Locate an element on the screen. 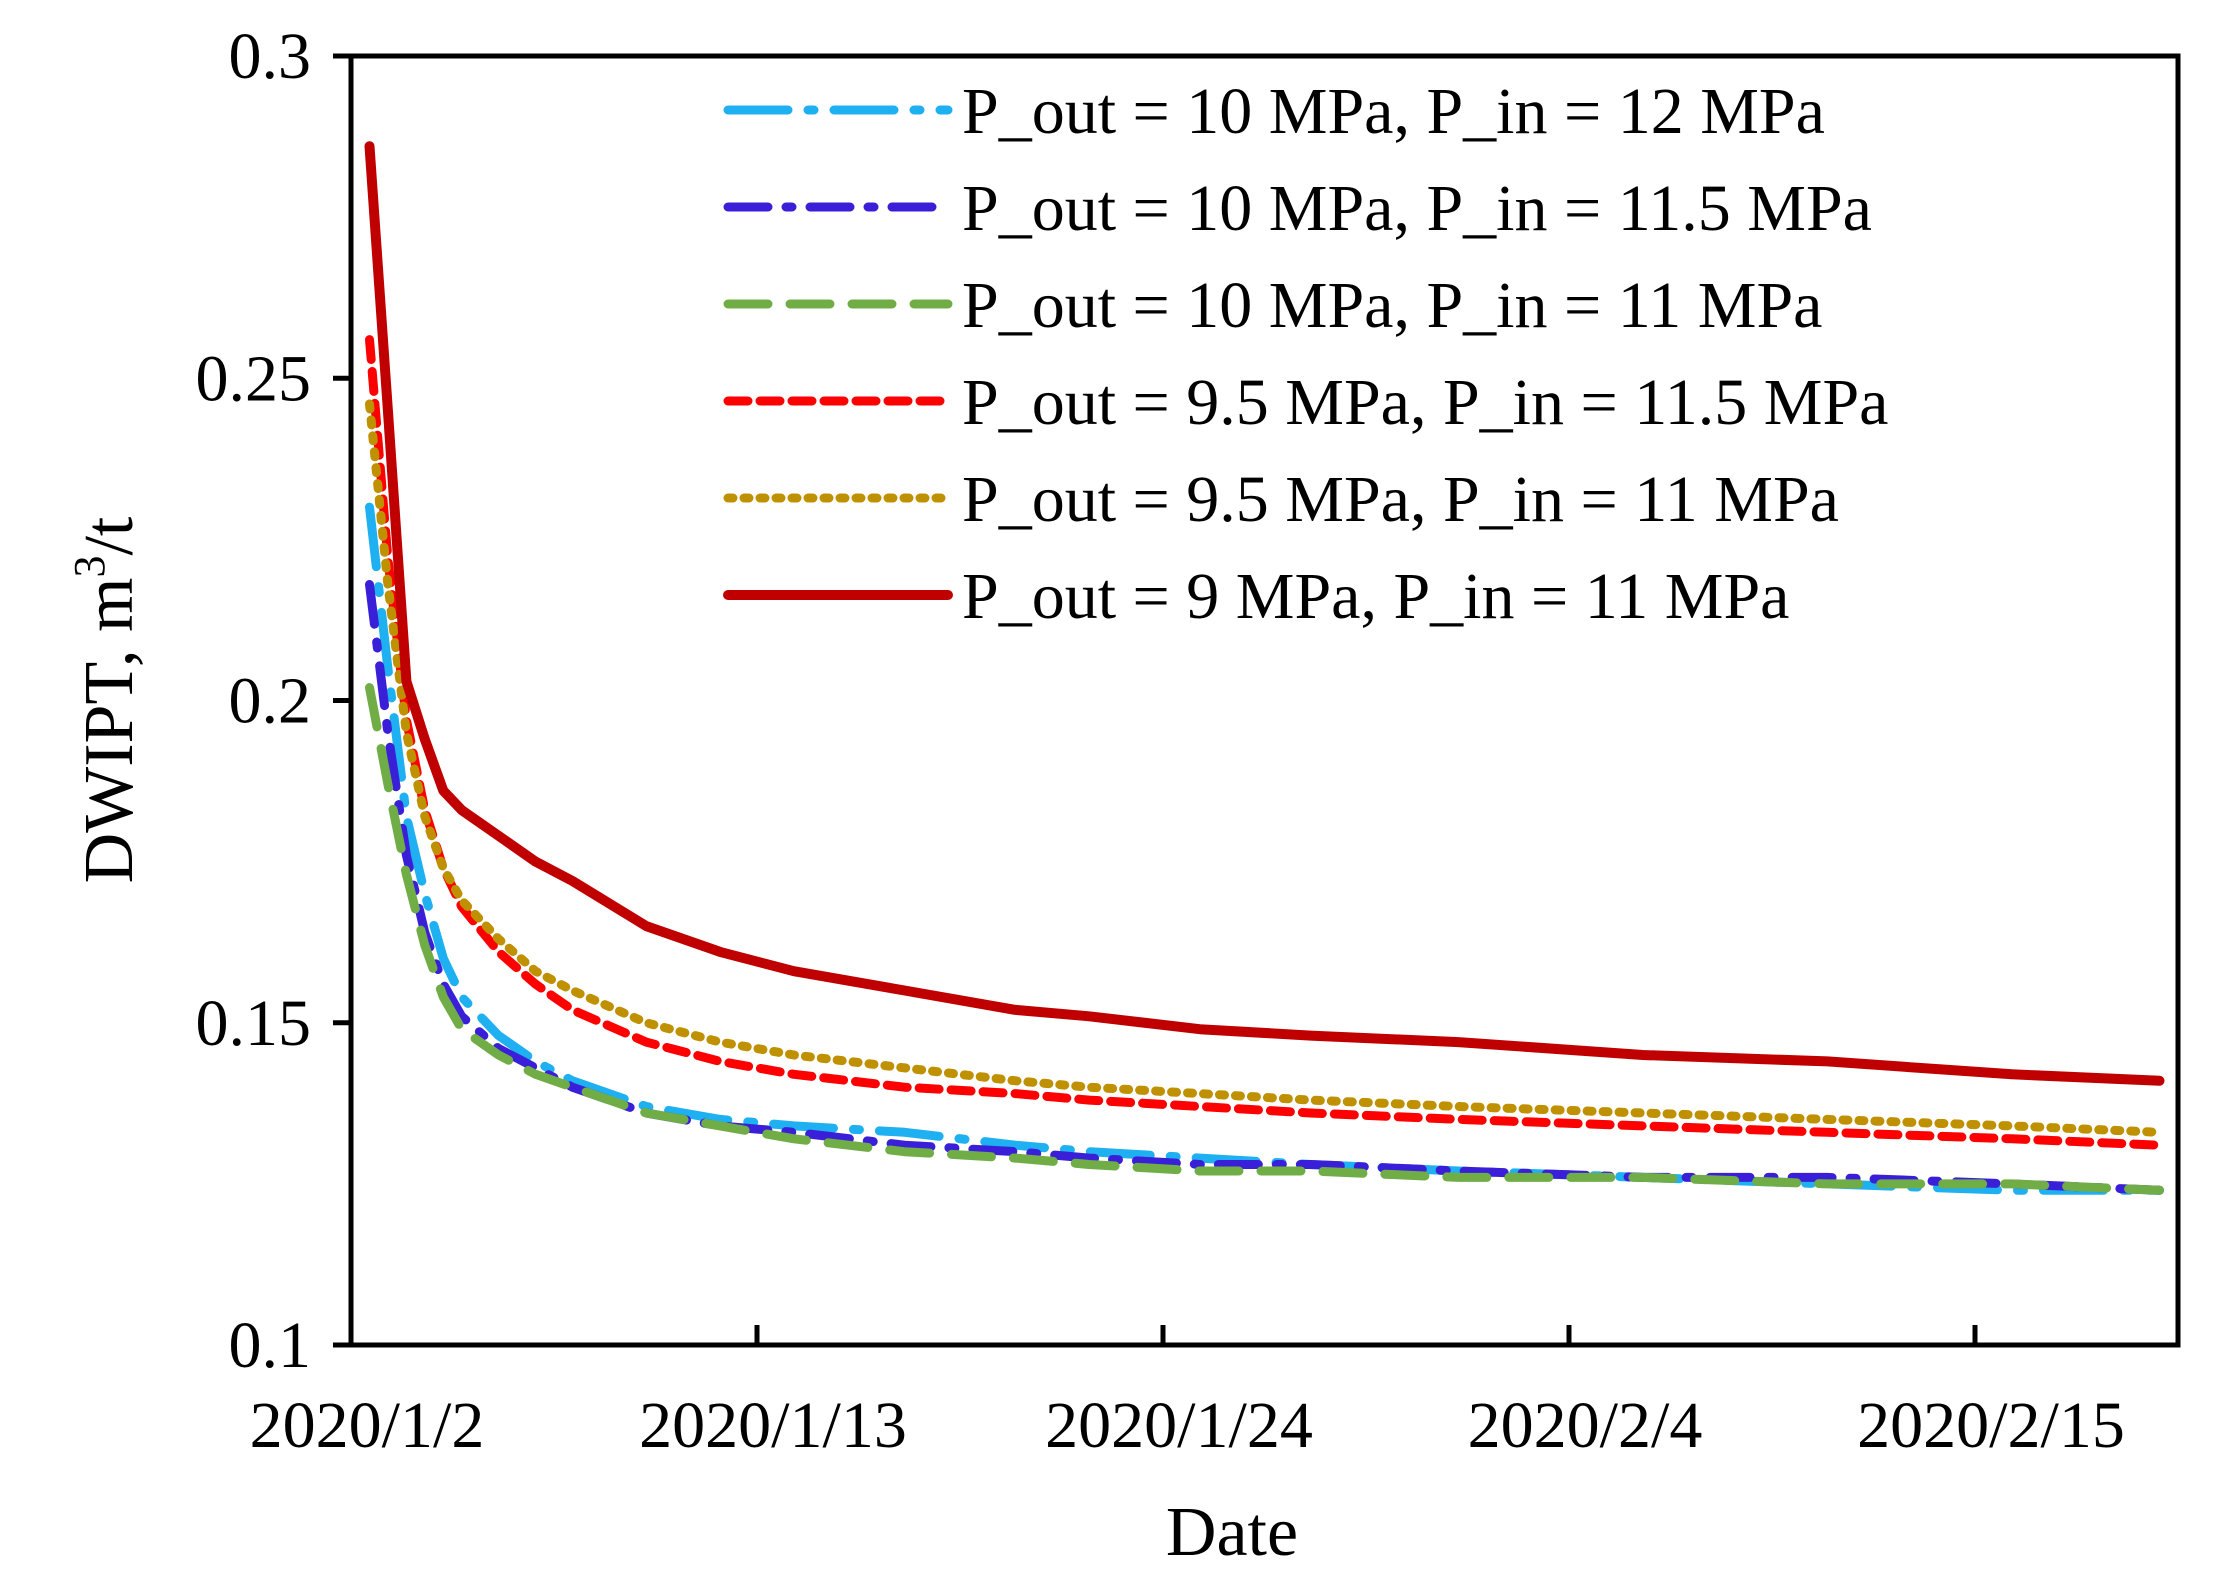 This screenshot has height=1582, width=2226. x-tick-label: 2020/1/13 is located at coordinates (773, 1425).